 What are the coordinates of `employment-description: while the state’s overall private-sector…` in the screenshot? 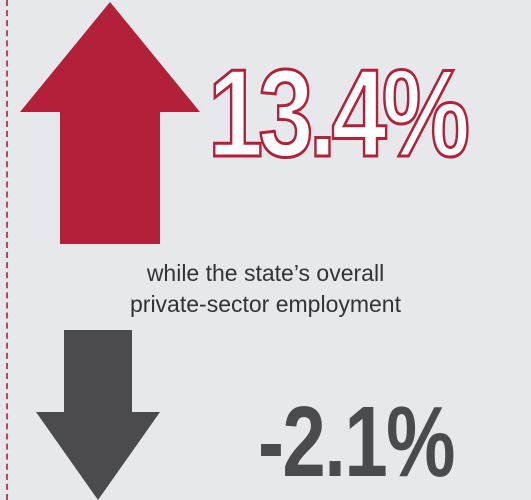 It's located at (265, 289).